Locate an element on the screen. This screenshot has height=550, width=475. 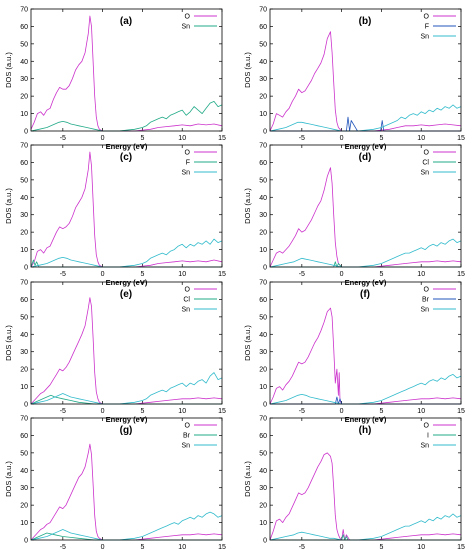
panel-label: (a) is located at coordinates (126, 21).